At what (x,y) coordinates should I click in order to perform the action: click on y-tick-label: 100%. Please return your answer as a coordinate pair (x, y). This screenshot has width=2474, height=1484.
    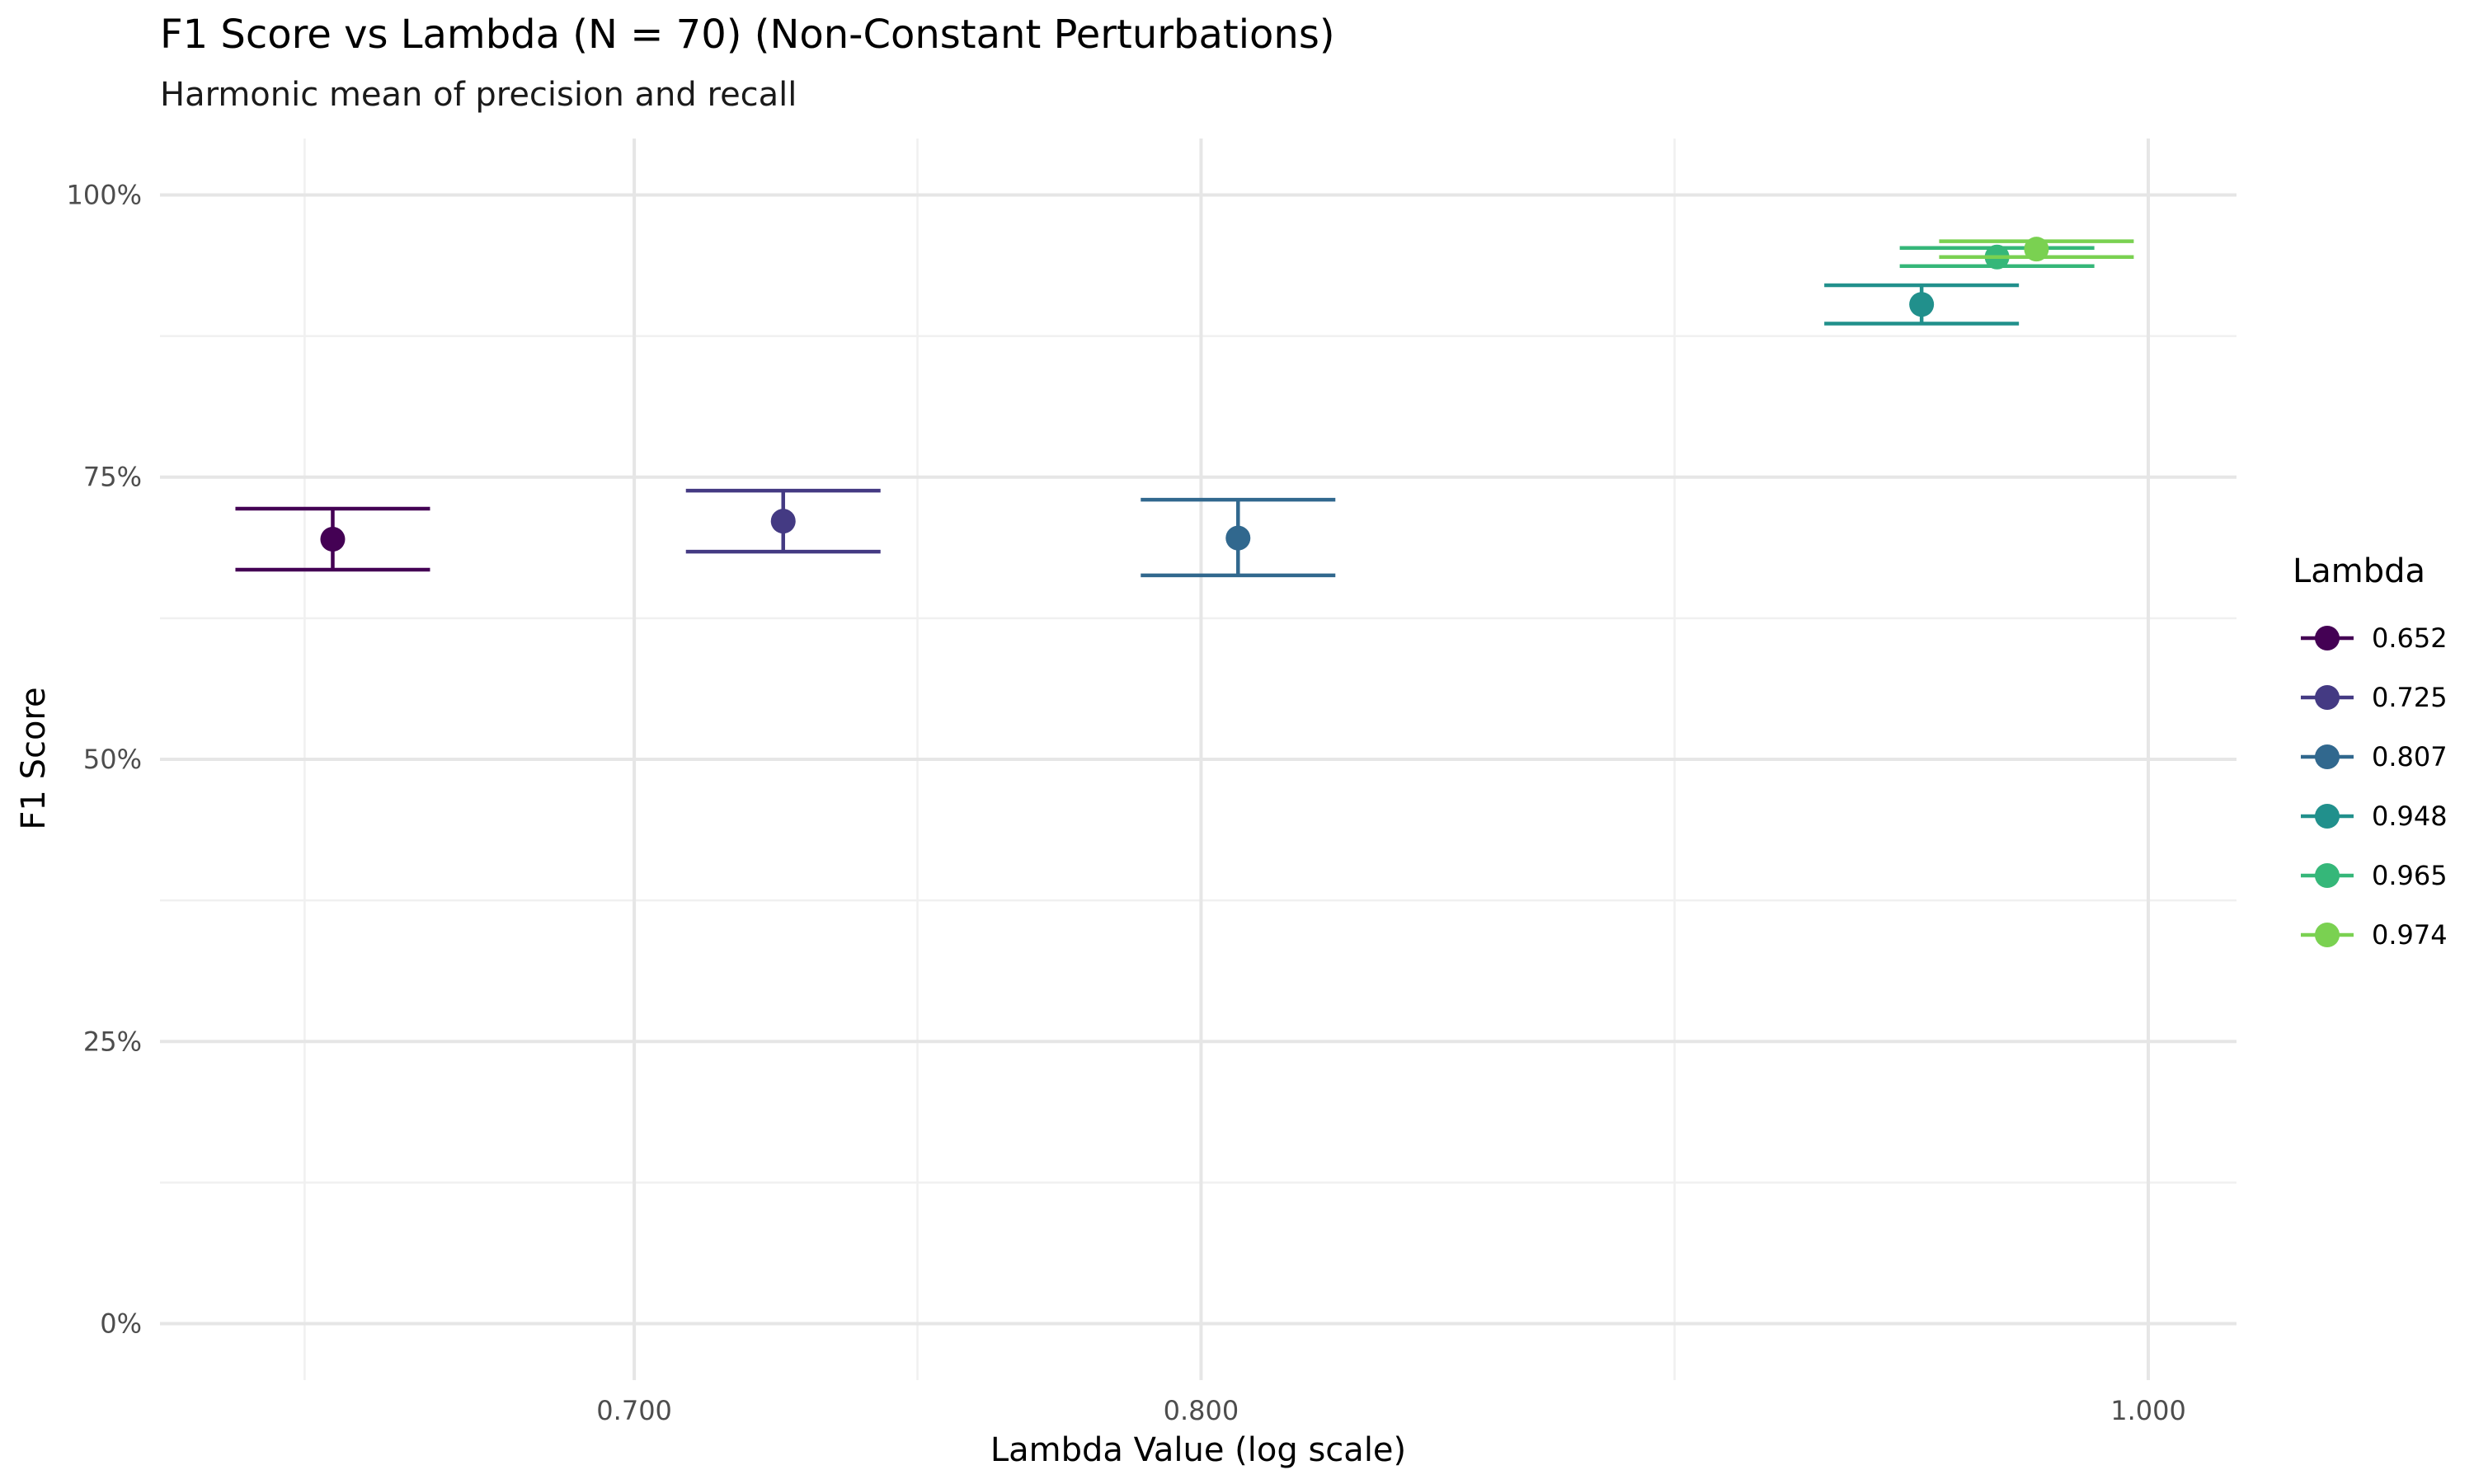
    Looking at the image, I should click on (104, 194).